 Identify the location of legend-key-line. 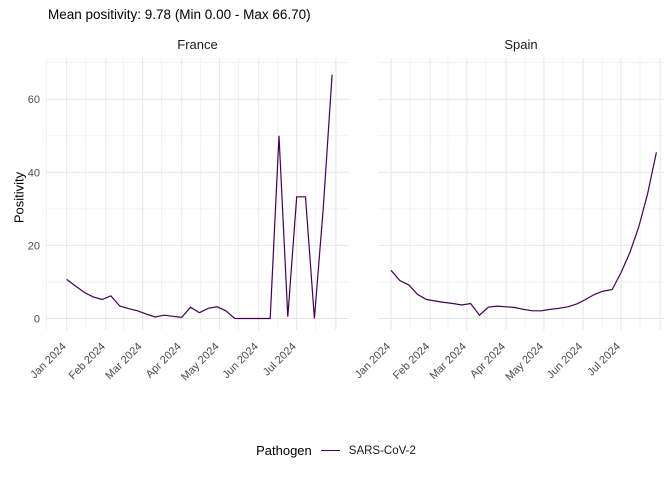
(330, 450).